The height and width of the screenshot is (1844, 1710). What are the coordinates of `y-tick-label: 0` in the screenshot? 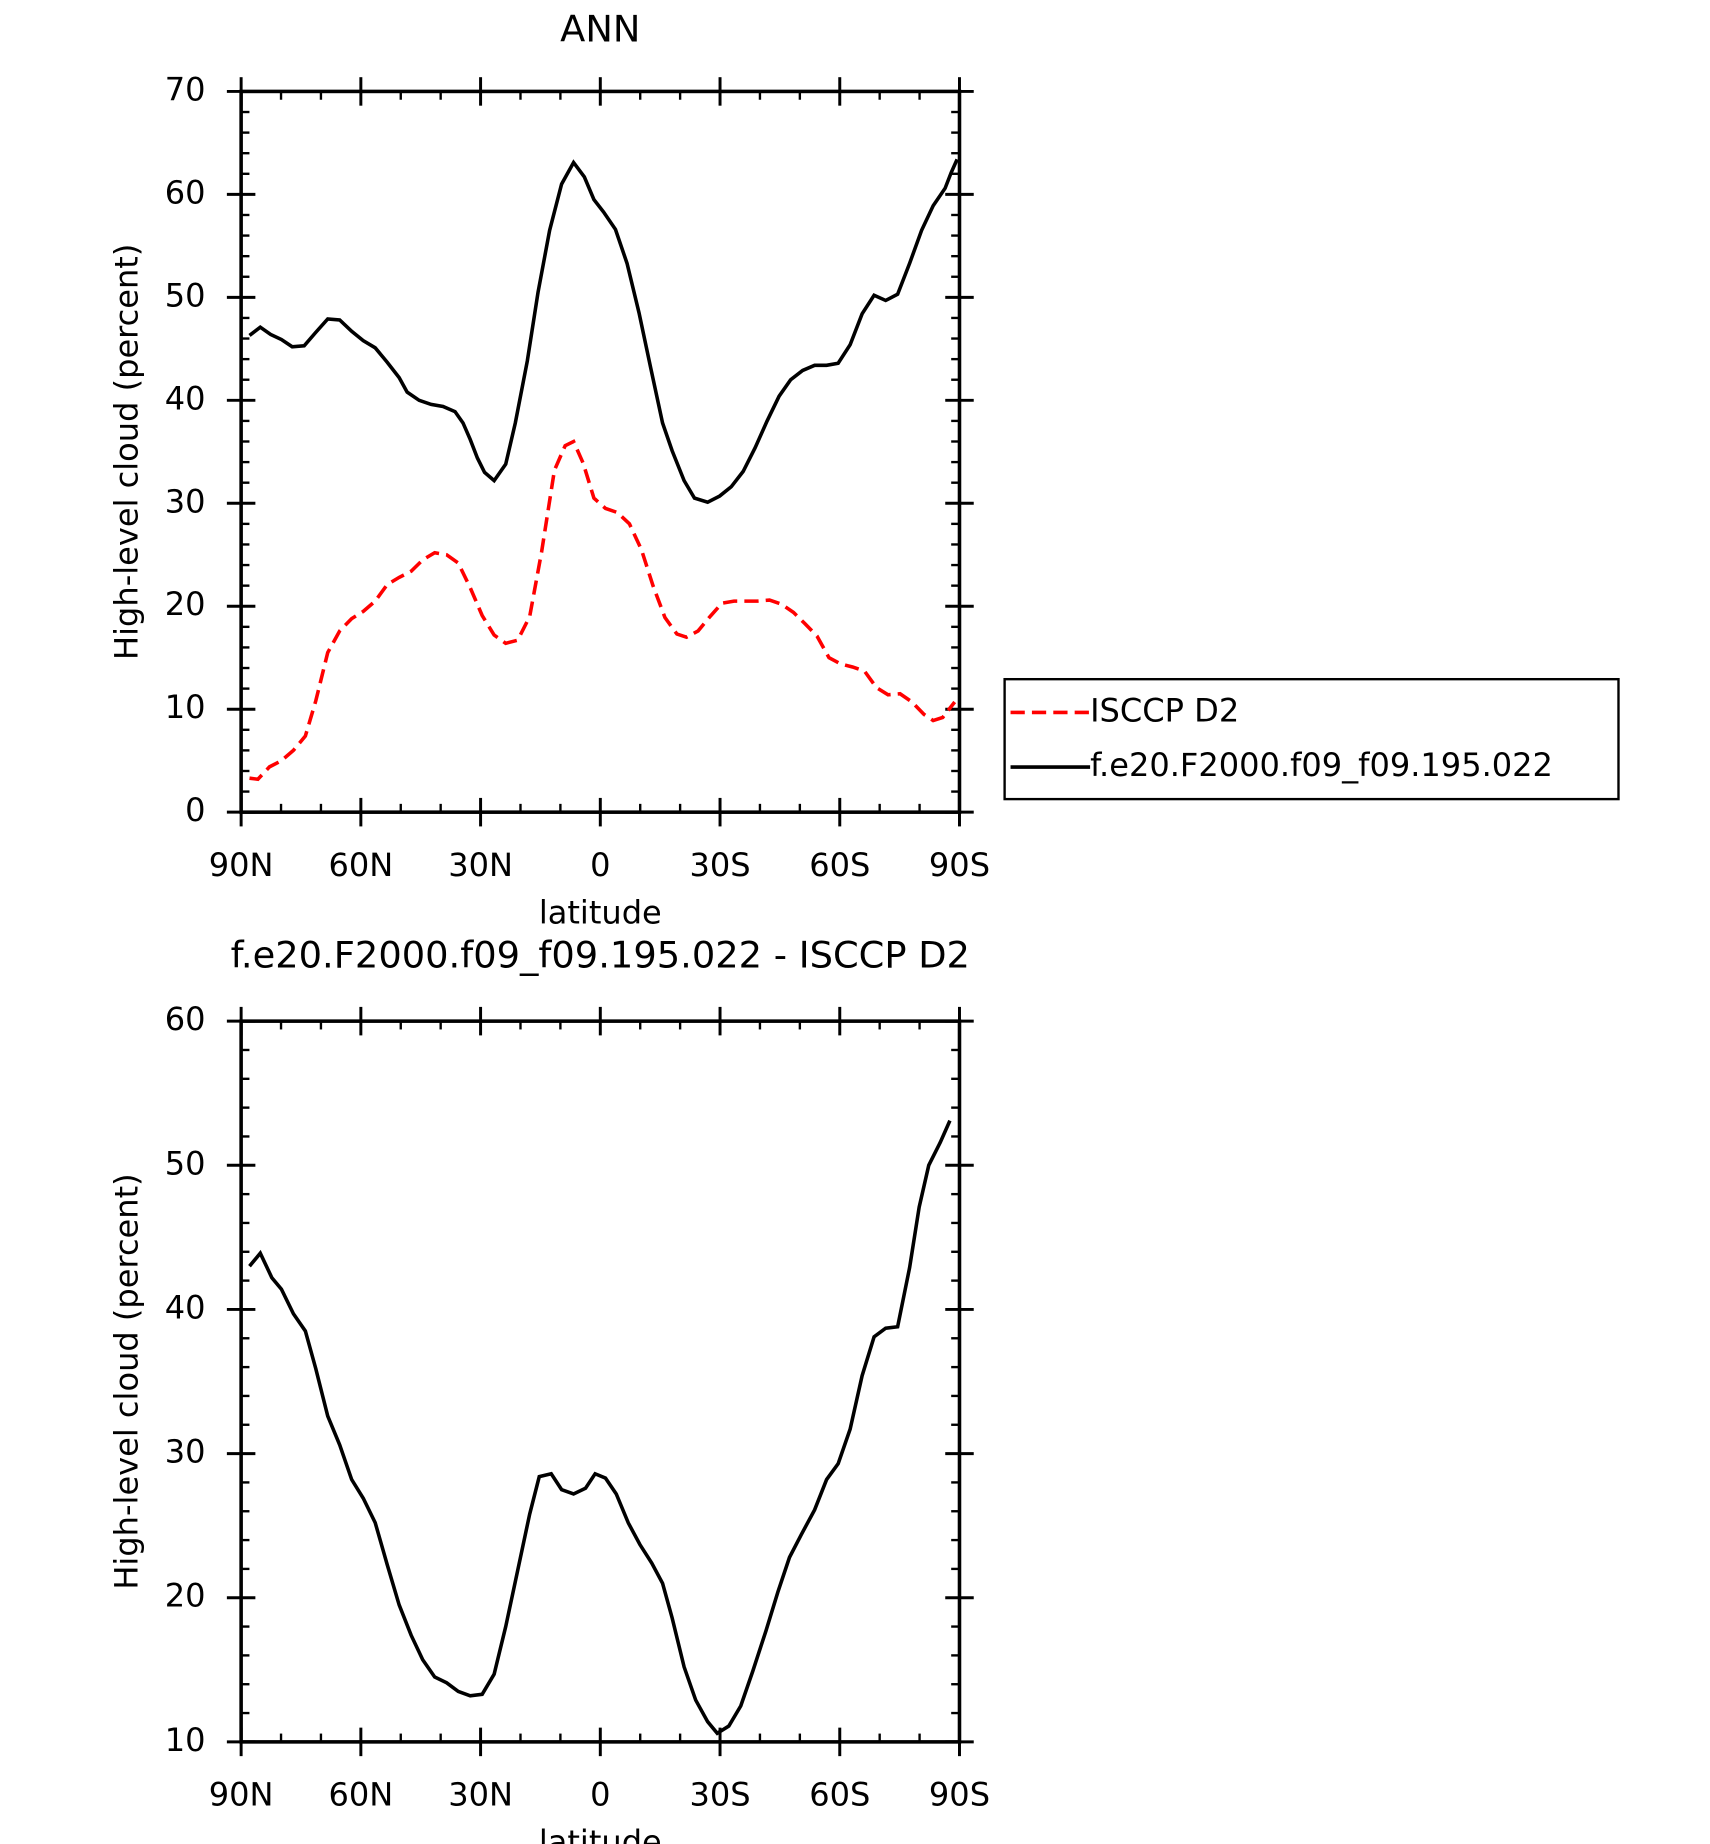 It's located at (195, 810).